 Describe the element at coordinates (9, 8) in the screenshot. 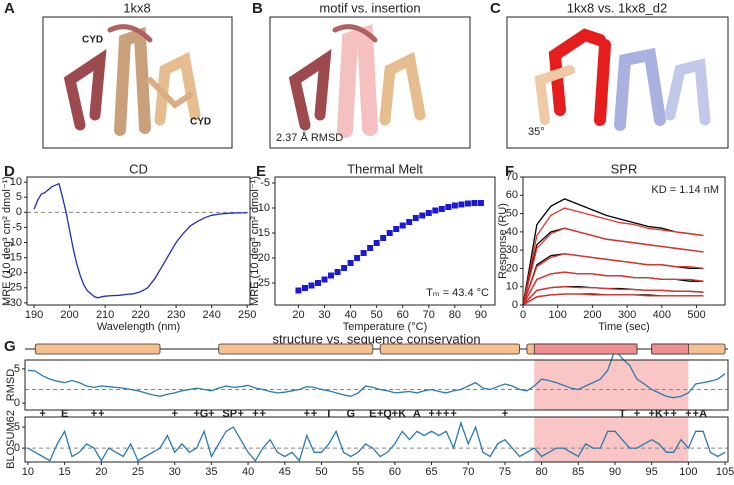

I see `panel-letter: A` at that location.